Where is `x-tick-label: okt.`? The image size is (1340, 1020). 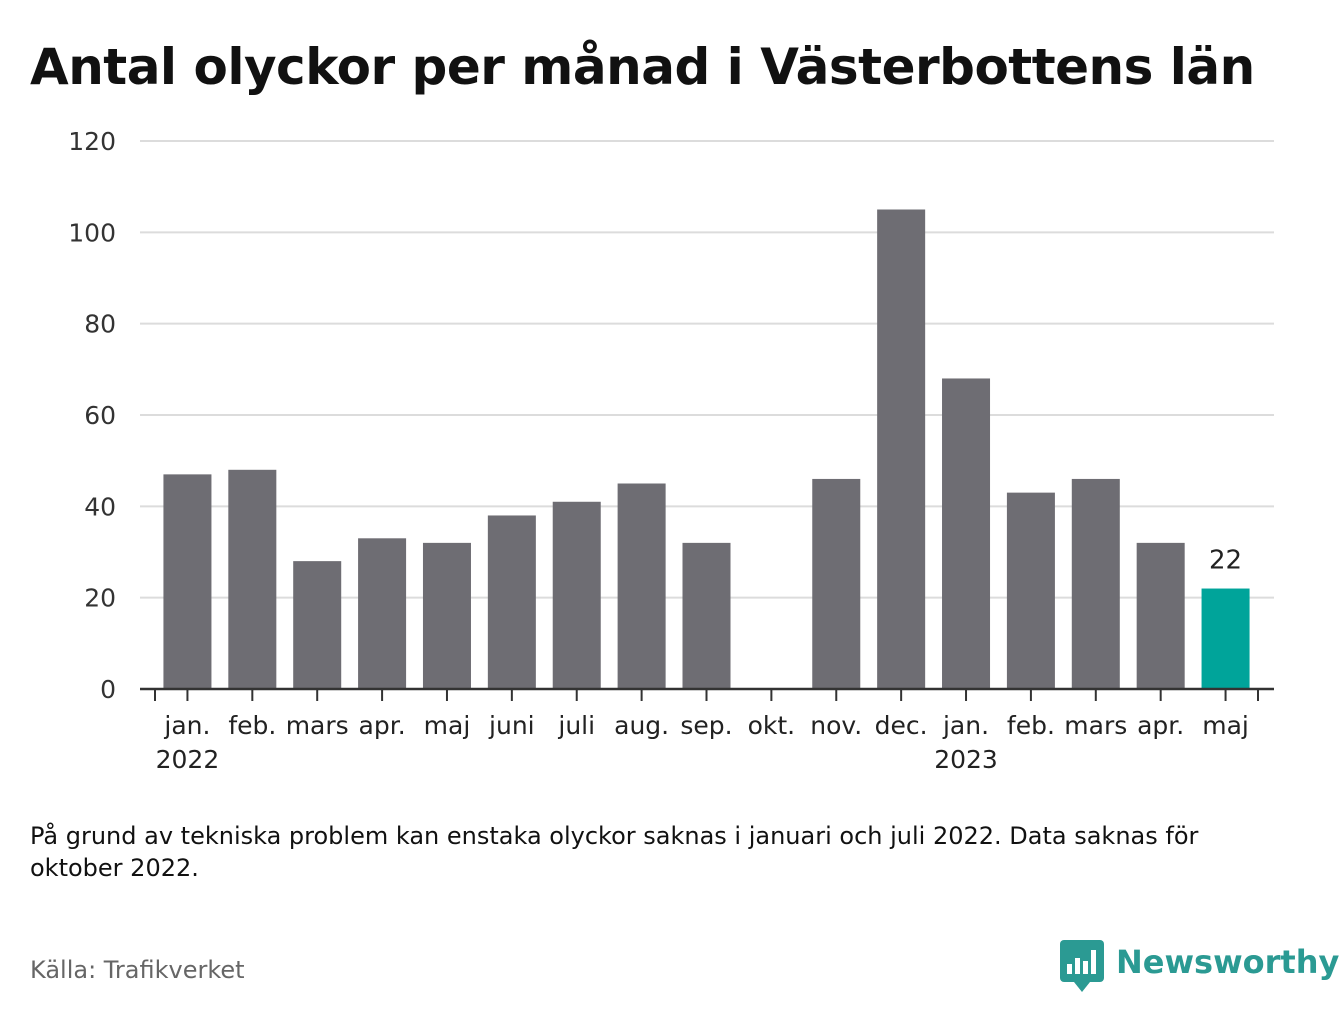 x-tick-label: okt. is located at coordinates (772, 725).